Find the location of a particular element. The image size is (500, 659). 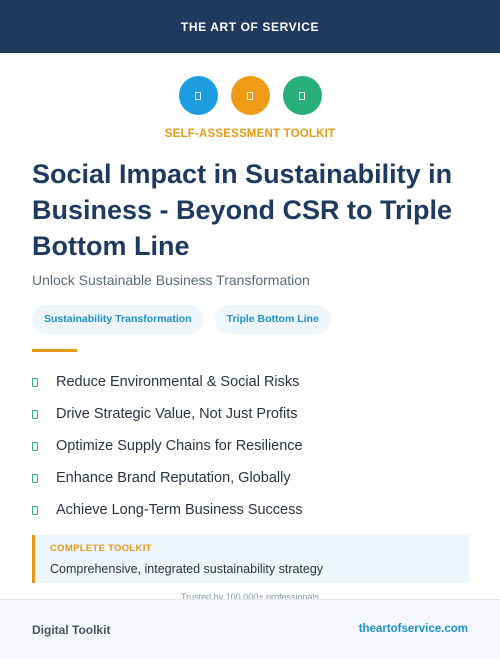

accent-divider is located at coordinates (54, 350).